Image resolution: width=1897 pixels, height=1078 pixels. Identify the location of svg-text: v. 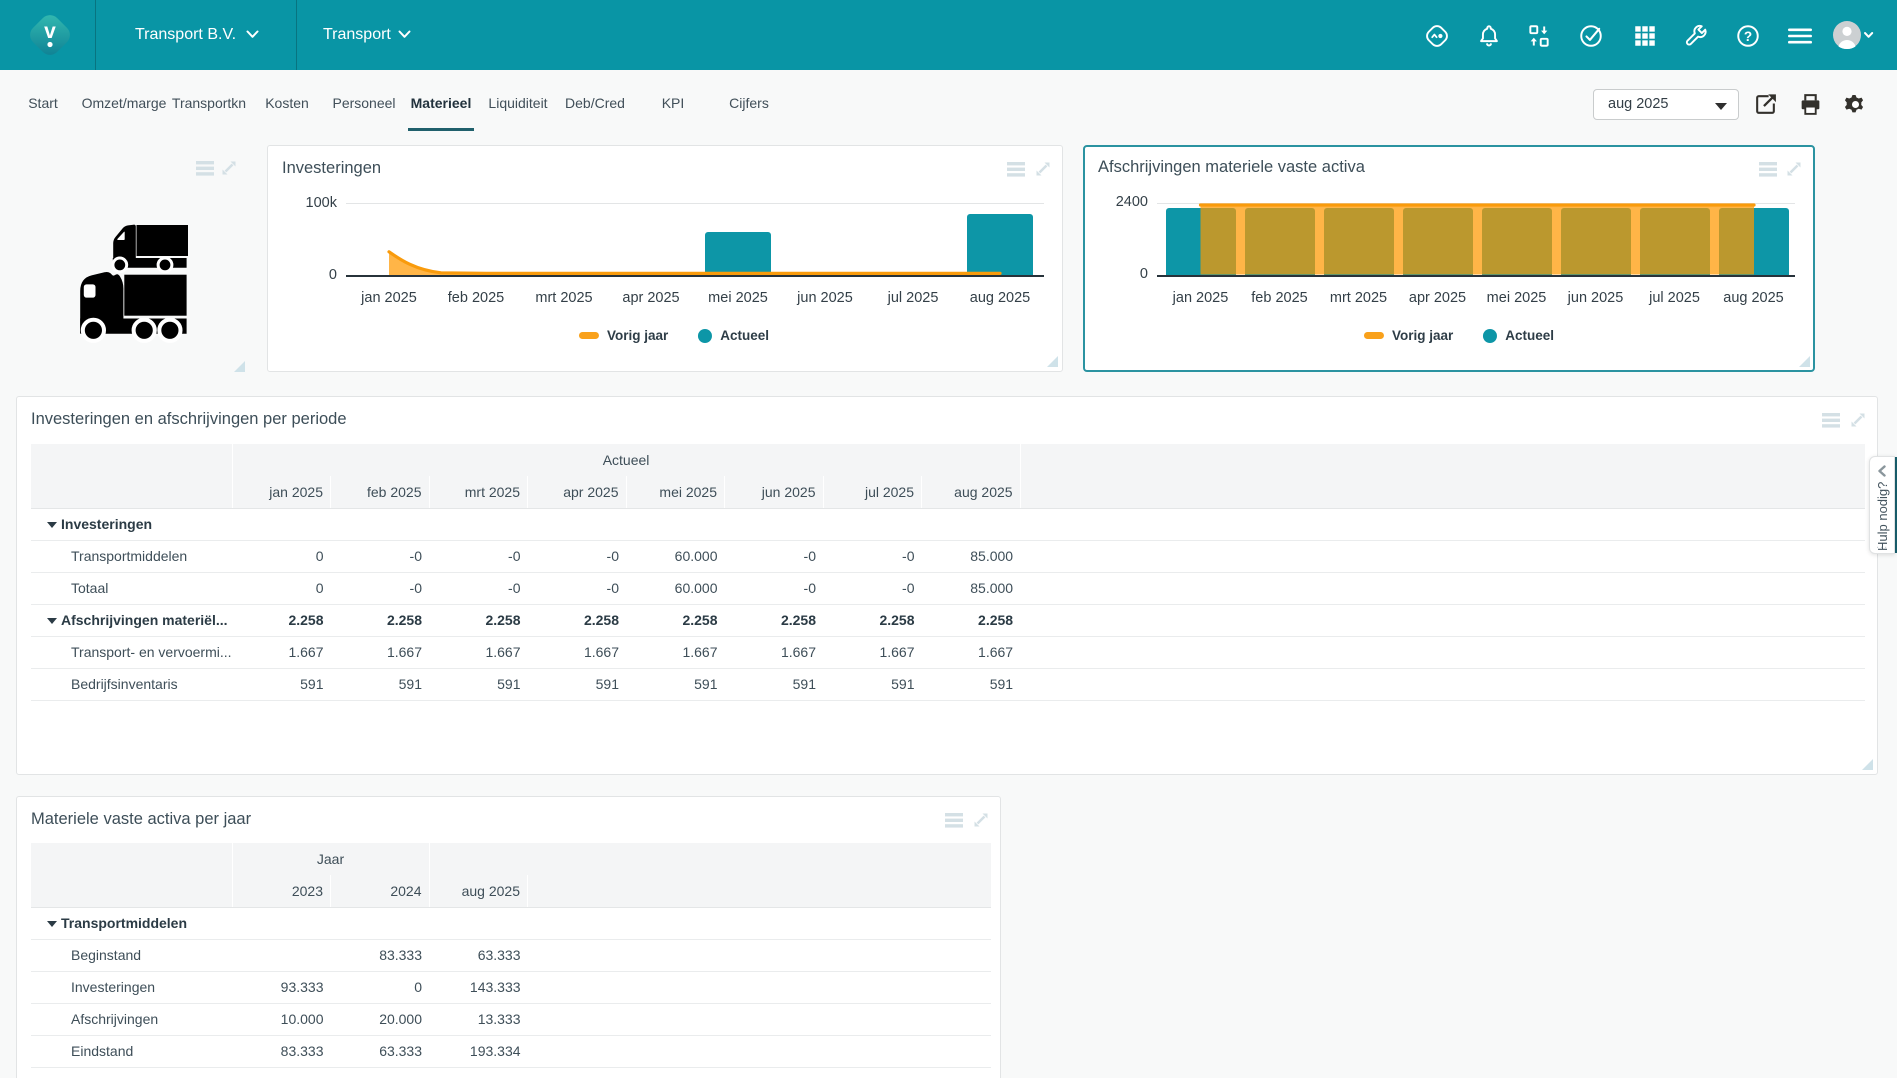
(50, 31).